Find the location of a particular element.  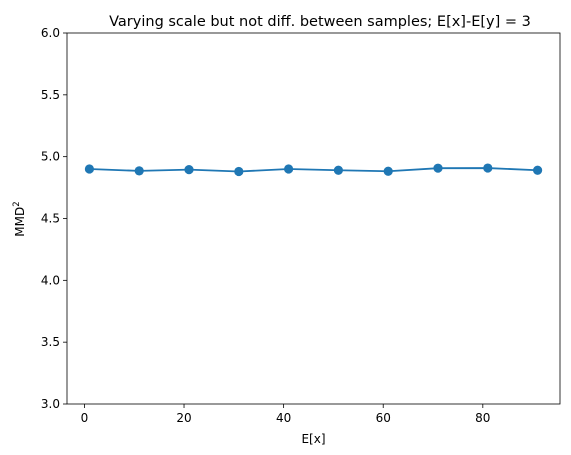

x-tick-label: 40 is located at coordinates (283, 418).